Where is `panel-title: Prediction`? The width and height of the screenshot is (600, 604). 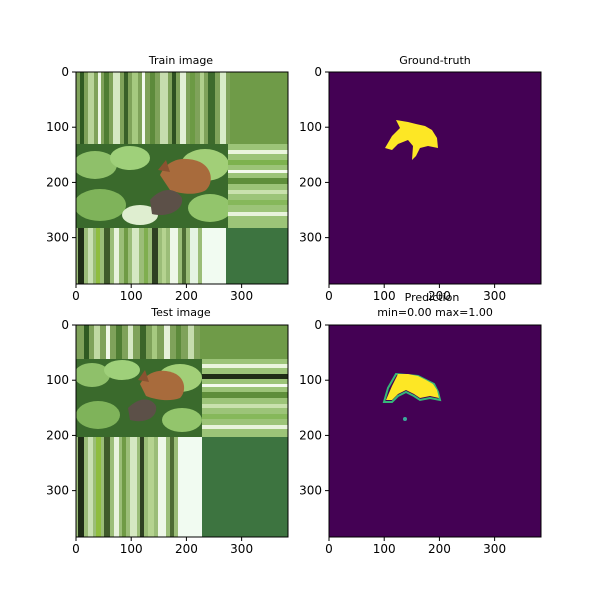 panel-title: Prediction is located at coordinates (432, 297).